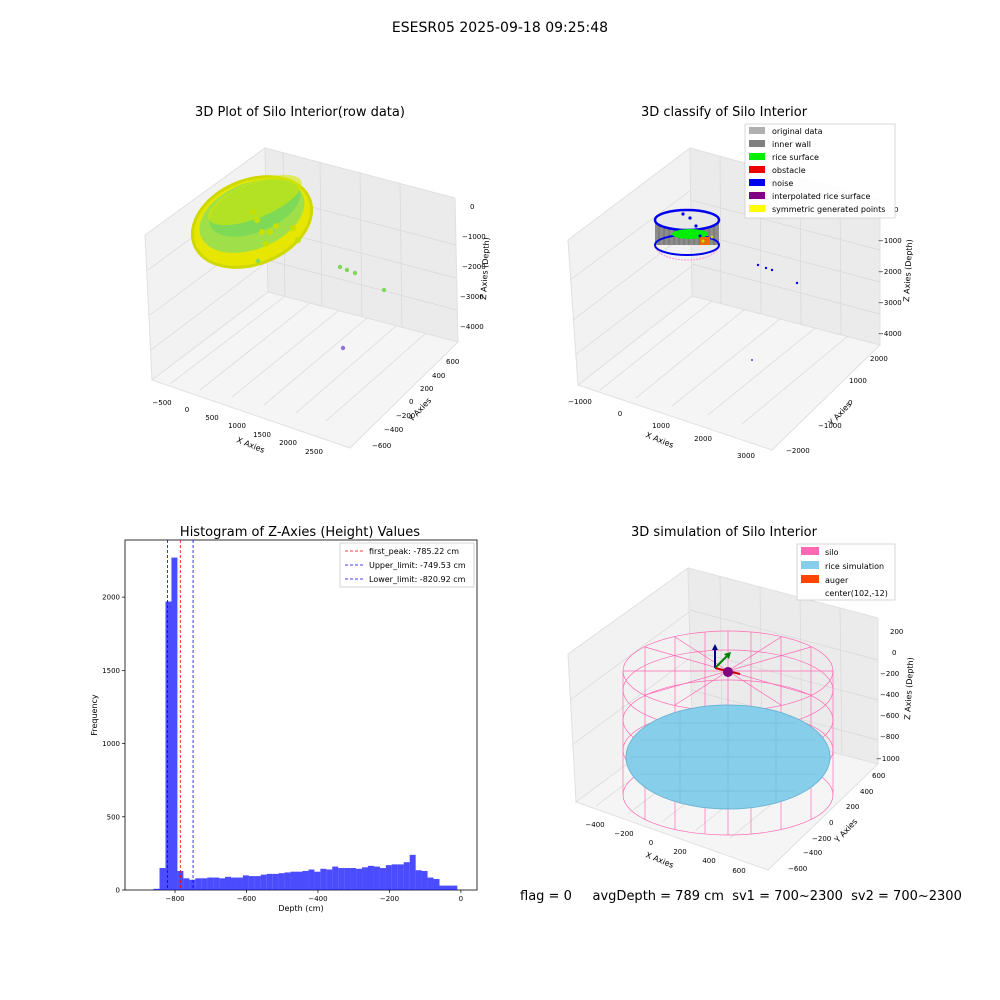  I want to click on histogram-y-tick-label: 2000, so click(111, 598).